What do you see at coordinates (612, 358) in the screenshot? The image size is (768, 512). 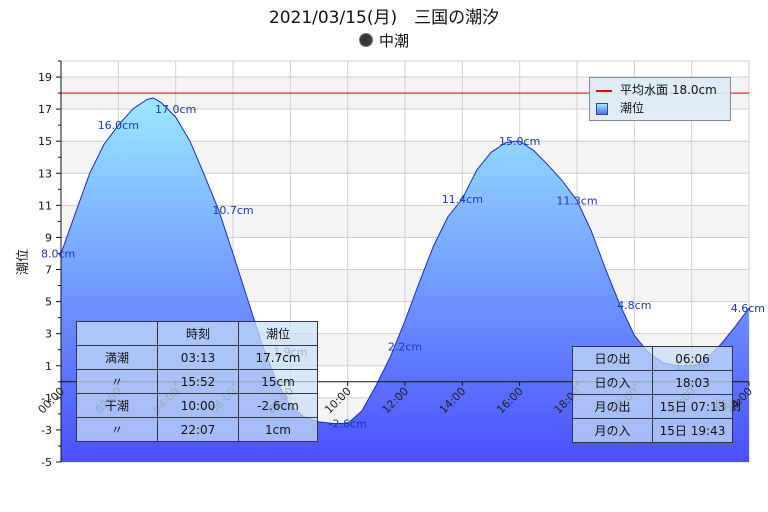 I see `table-cell: 日の出` at bounding box center [612, 358].